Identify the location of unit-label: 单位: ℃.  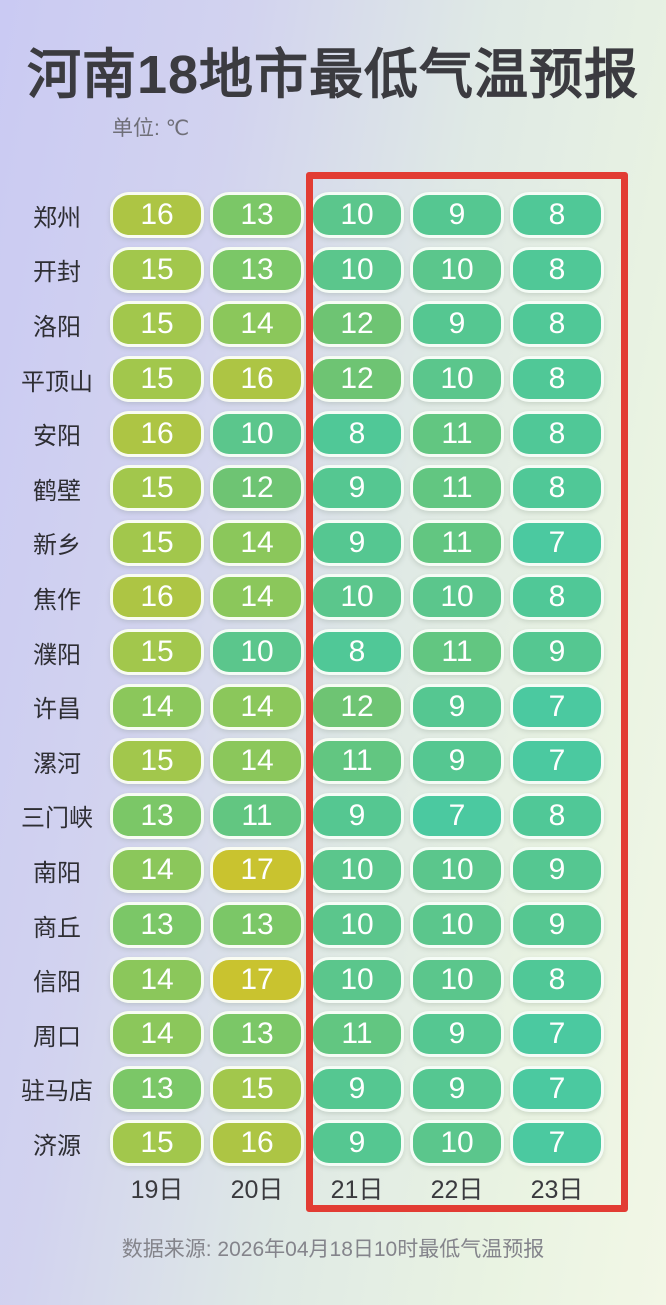
(151, 128).